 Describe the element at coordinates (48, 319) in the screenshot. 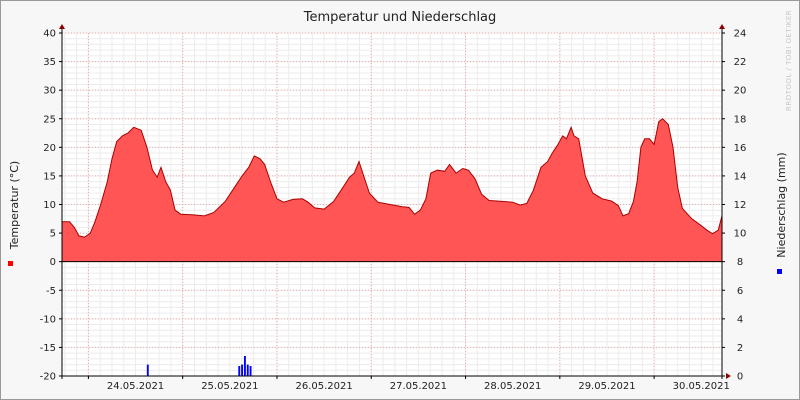

I see `left-tick-label: -10` at that location.